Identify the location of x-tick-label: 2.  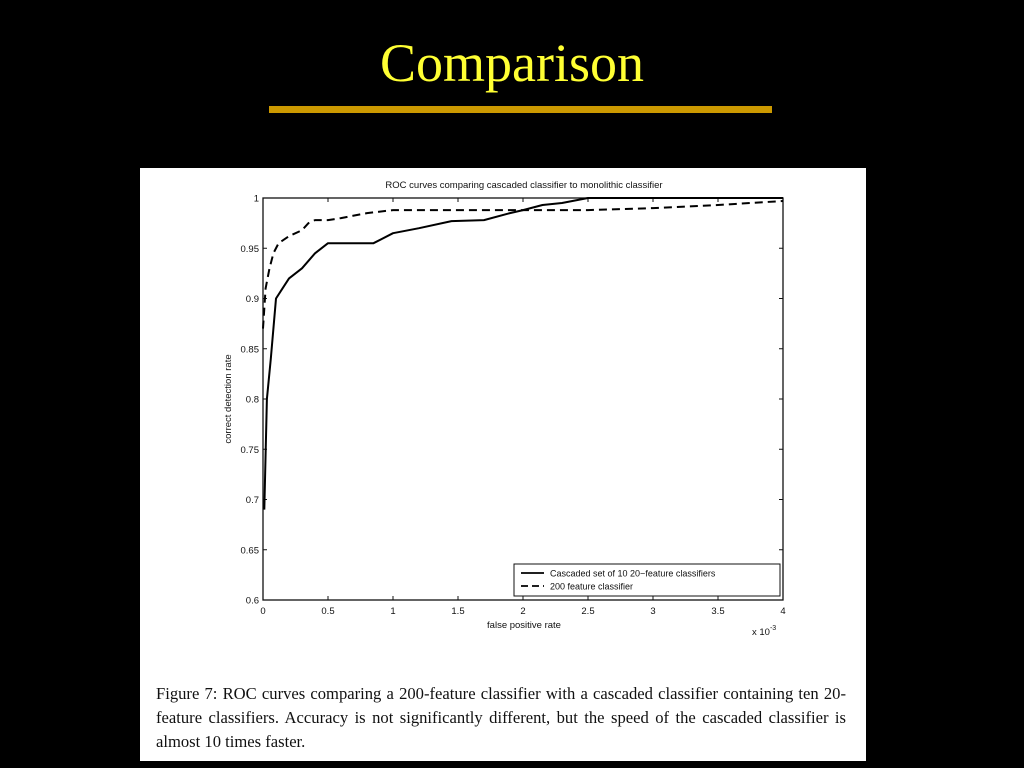
(522, 611).